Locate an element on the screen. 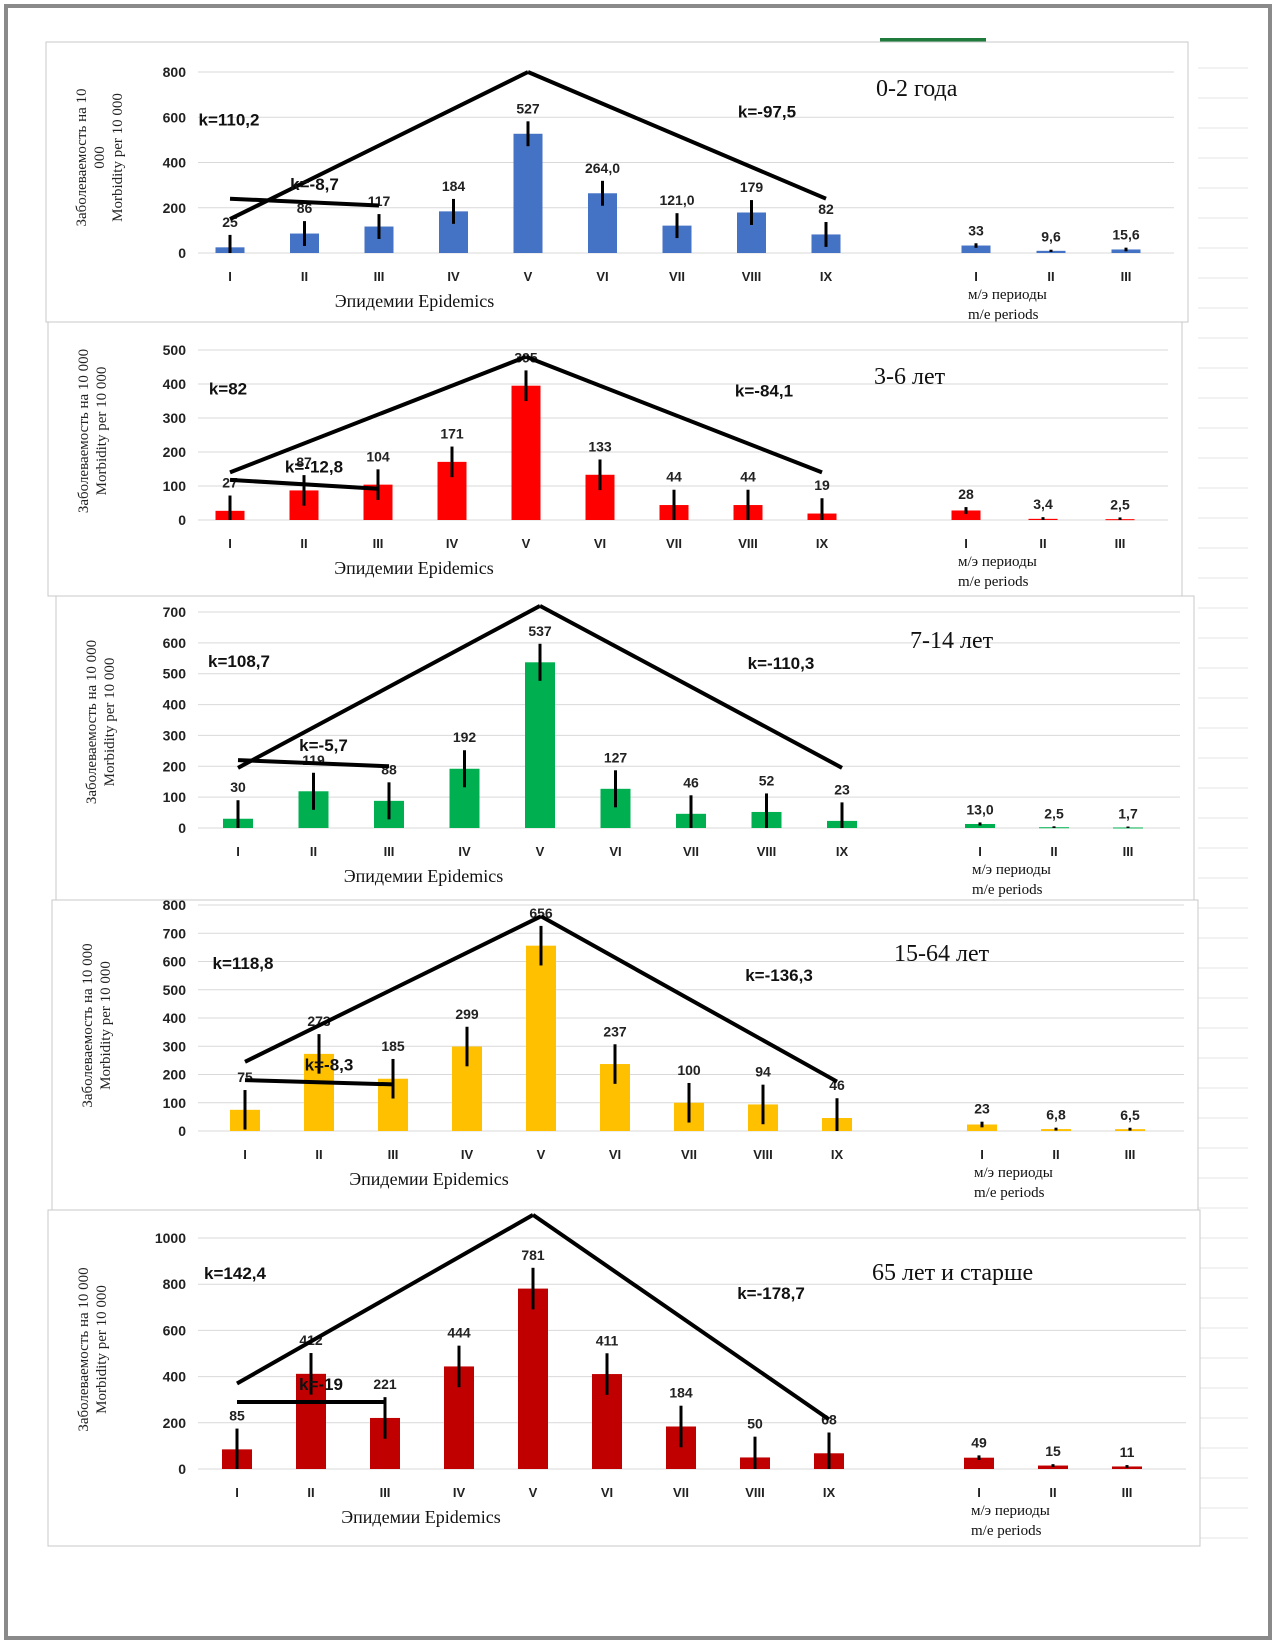  panel-title: 65 лет и старше is located at coordinates (952, 1273).